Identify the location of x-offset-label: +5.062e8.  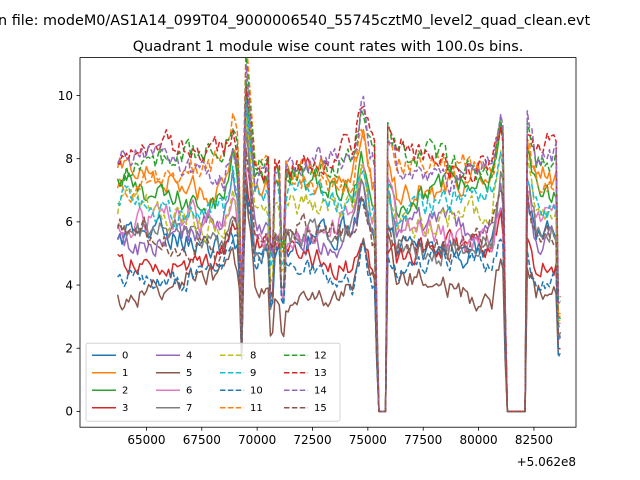
(546, 462).